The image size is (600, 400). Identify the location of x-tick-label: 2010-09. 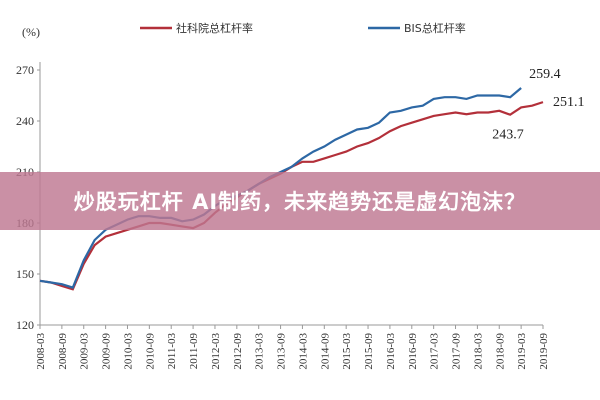
(150, 351).